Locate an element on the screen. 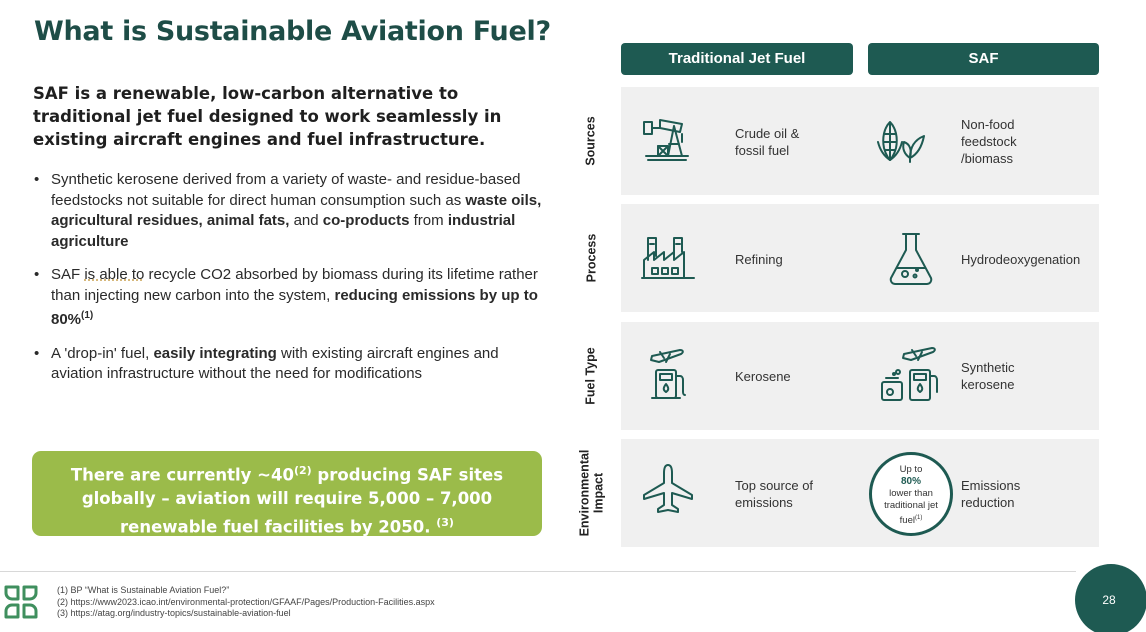 Image resolution: width=1146 pixels, height=632 pixels. oil-pump-icon is located at coordinates (668, 140).